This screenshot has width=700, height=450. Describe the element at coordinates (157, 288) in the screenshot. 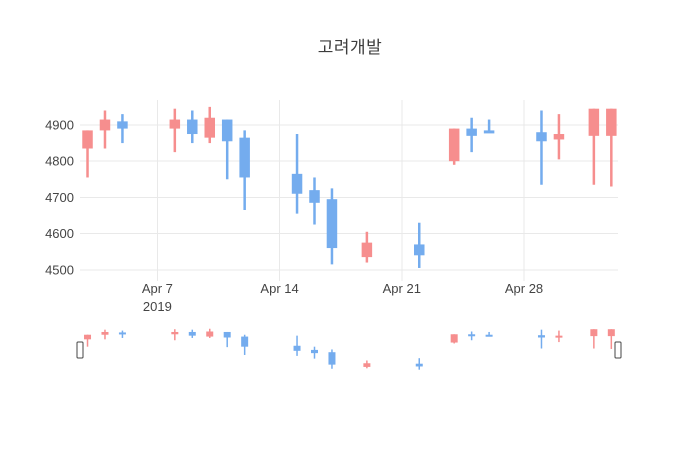

I see `x-tick-label: Apr 7` at that location.